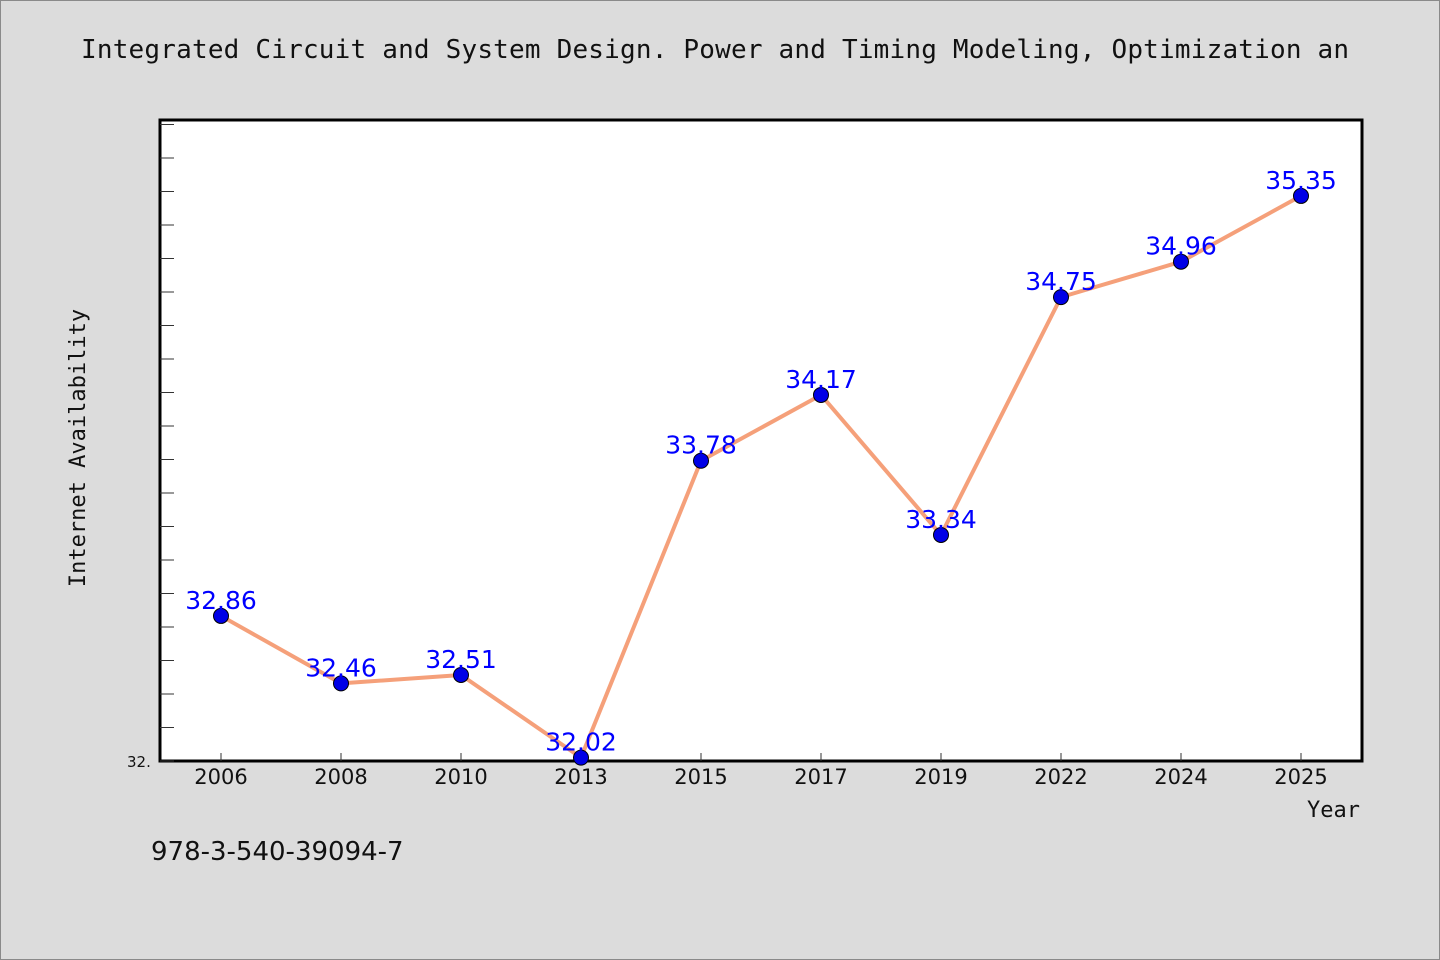  Describe the element at coordinates (700, 777) in the screenshot. I see `x-tick-label: 2015` at that location.